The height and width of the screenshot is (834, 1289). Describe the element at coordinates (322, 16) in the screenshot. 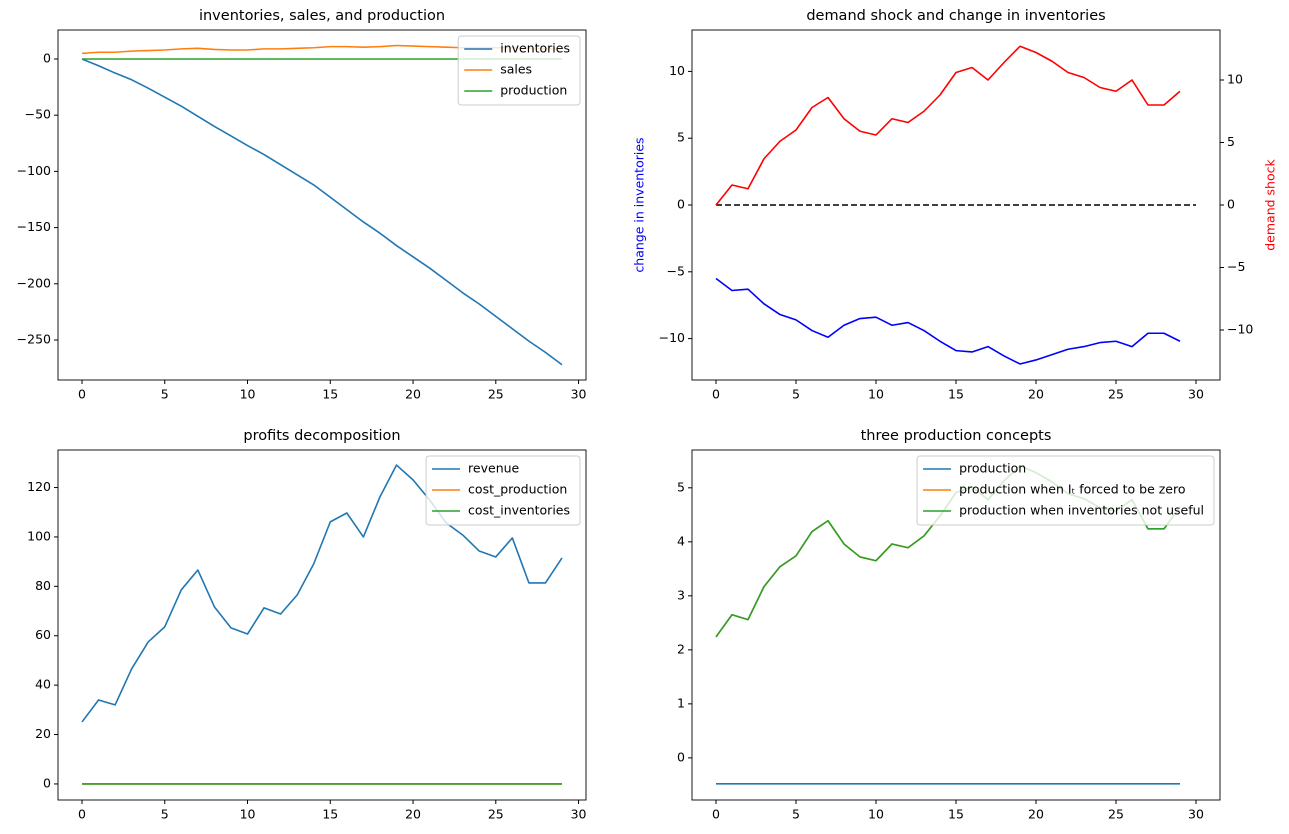

I see `subplot-title: inventories, sales, and production` at that location.